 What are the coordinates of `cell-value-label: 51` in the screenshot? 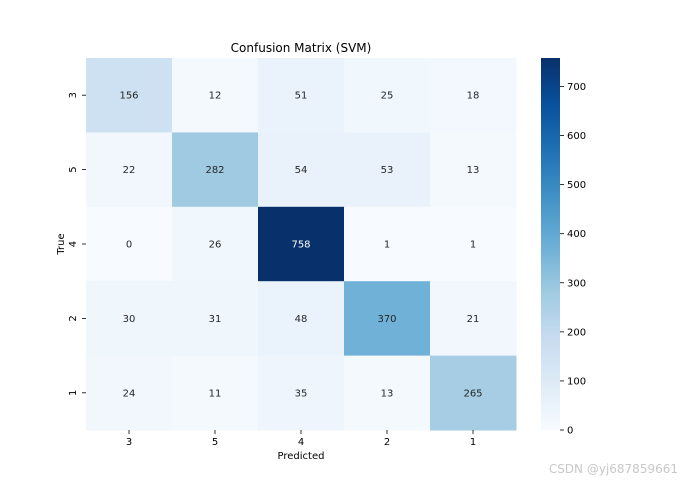 It's located at (301, 96).